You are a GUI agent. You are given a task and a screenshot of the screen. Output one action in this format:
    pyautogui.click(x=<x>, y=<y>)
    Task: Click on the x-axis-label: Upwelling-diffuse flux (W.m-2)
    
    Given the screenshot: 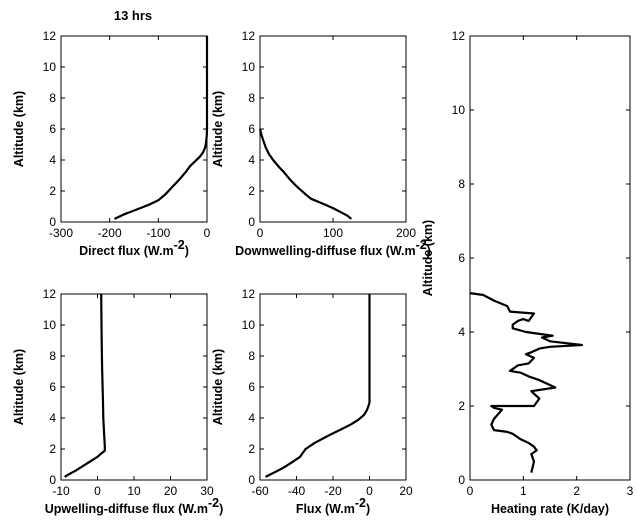 What is the action you would take?
    pyautogui.click(x=134, y=506)
    